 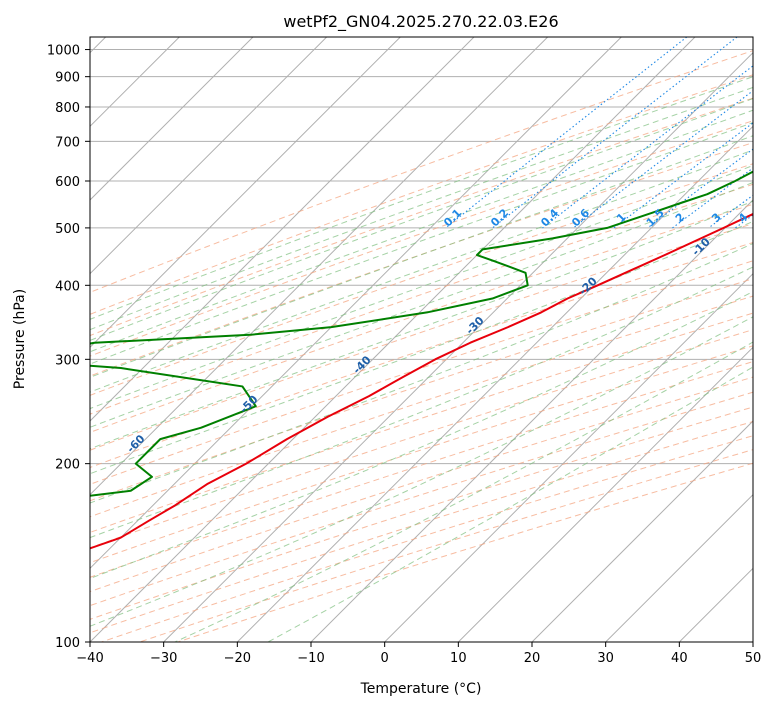 What do you see at coordinates (67, 182) in the screenshot?
I see `y-tick-label: 600` at bounding box center [67, 182].